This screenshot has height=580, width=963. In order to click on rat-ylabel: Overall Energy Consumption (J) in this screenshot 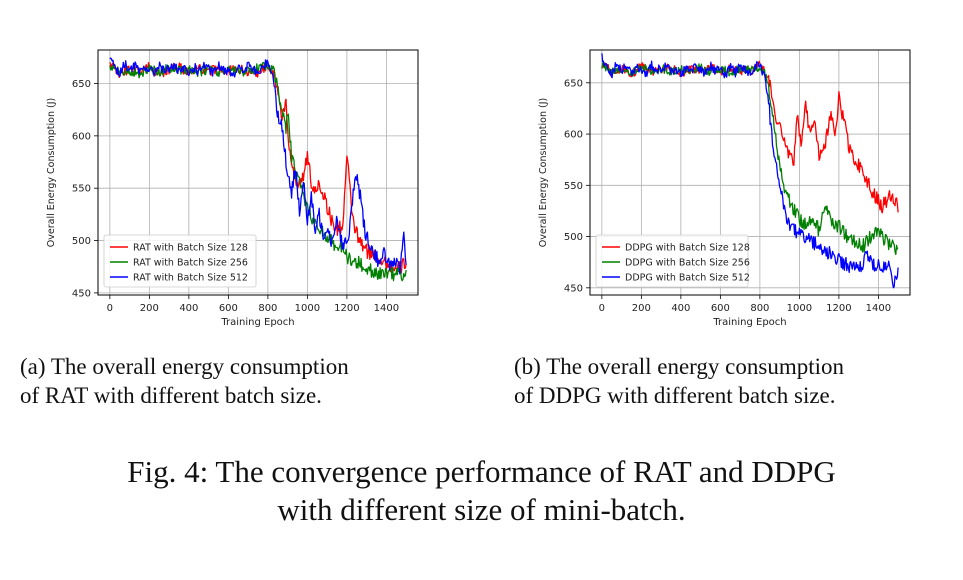, I will do `click(51, 172)`.